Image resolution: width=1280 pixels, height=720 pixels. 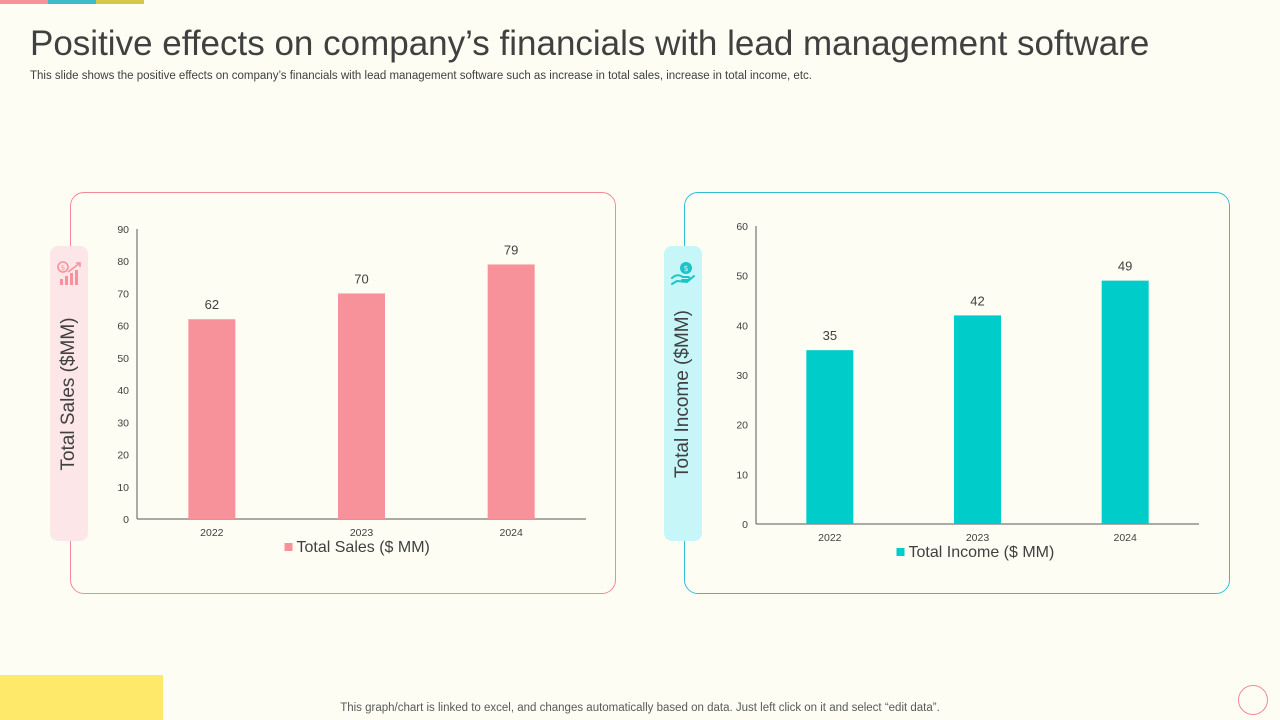 What do you see at coordinates (830, 335) in the screenshot?
I see `income-data-label-2022: 35` at bounding box center [830, 335].